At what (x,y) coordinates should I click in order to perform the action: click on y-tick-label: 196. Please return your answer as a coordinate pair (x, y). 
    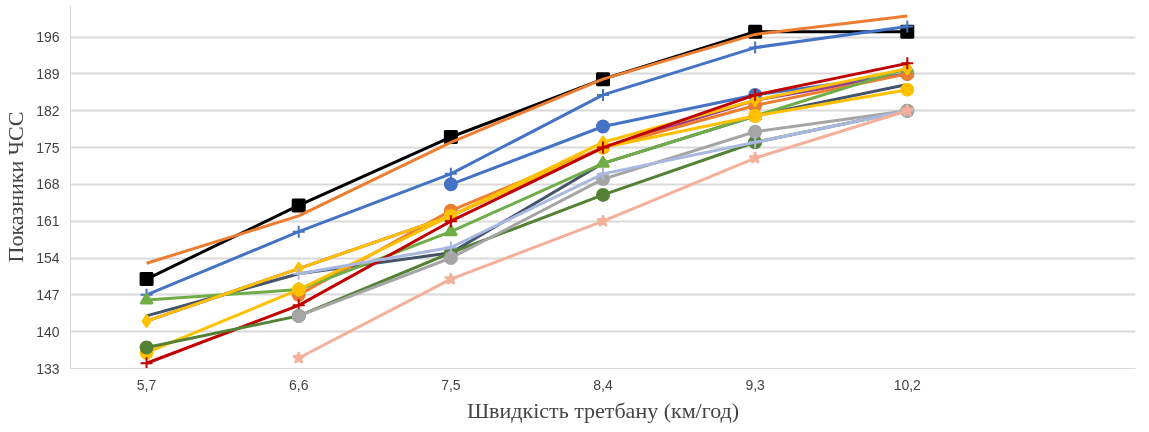
    Looking at the image, I should click on (48, 37).